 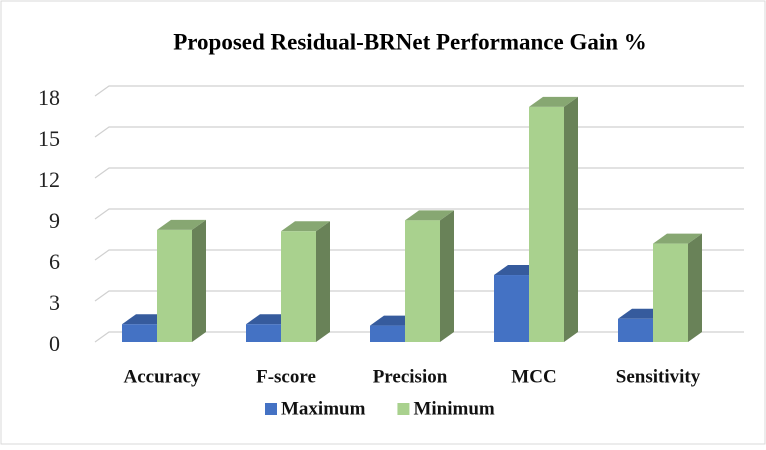 What do you see at coordinates (54, 343) in the screenshot?
I see `y-tick-label: 0` at bounding box center [54, 343].